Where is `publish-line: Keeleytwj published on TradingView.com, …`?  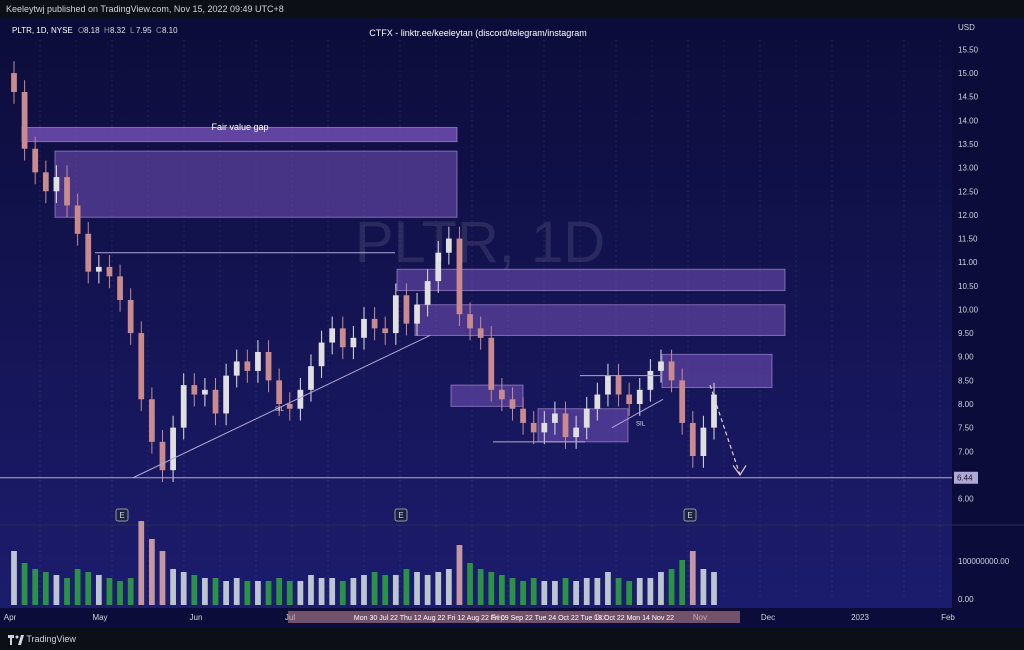 publish-line: Keeleytwj published on TradingView.com, … is located at coordinates (145, 9).